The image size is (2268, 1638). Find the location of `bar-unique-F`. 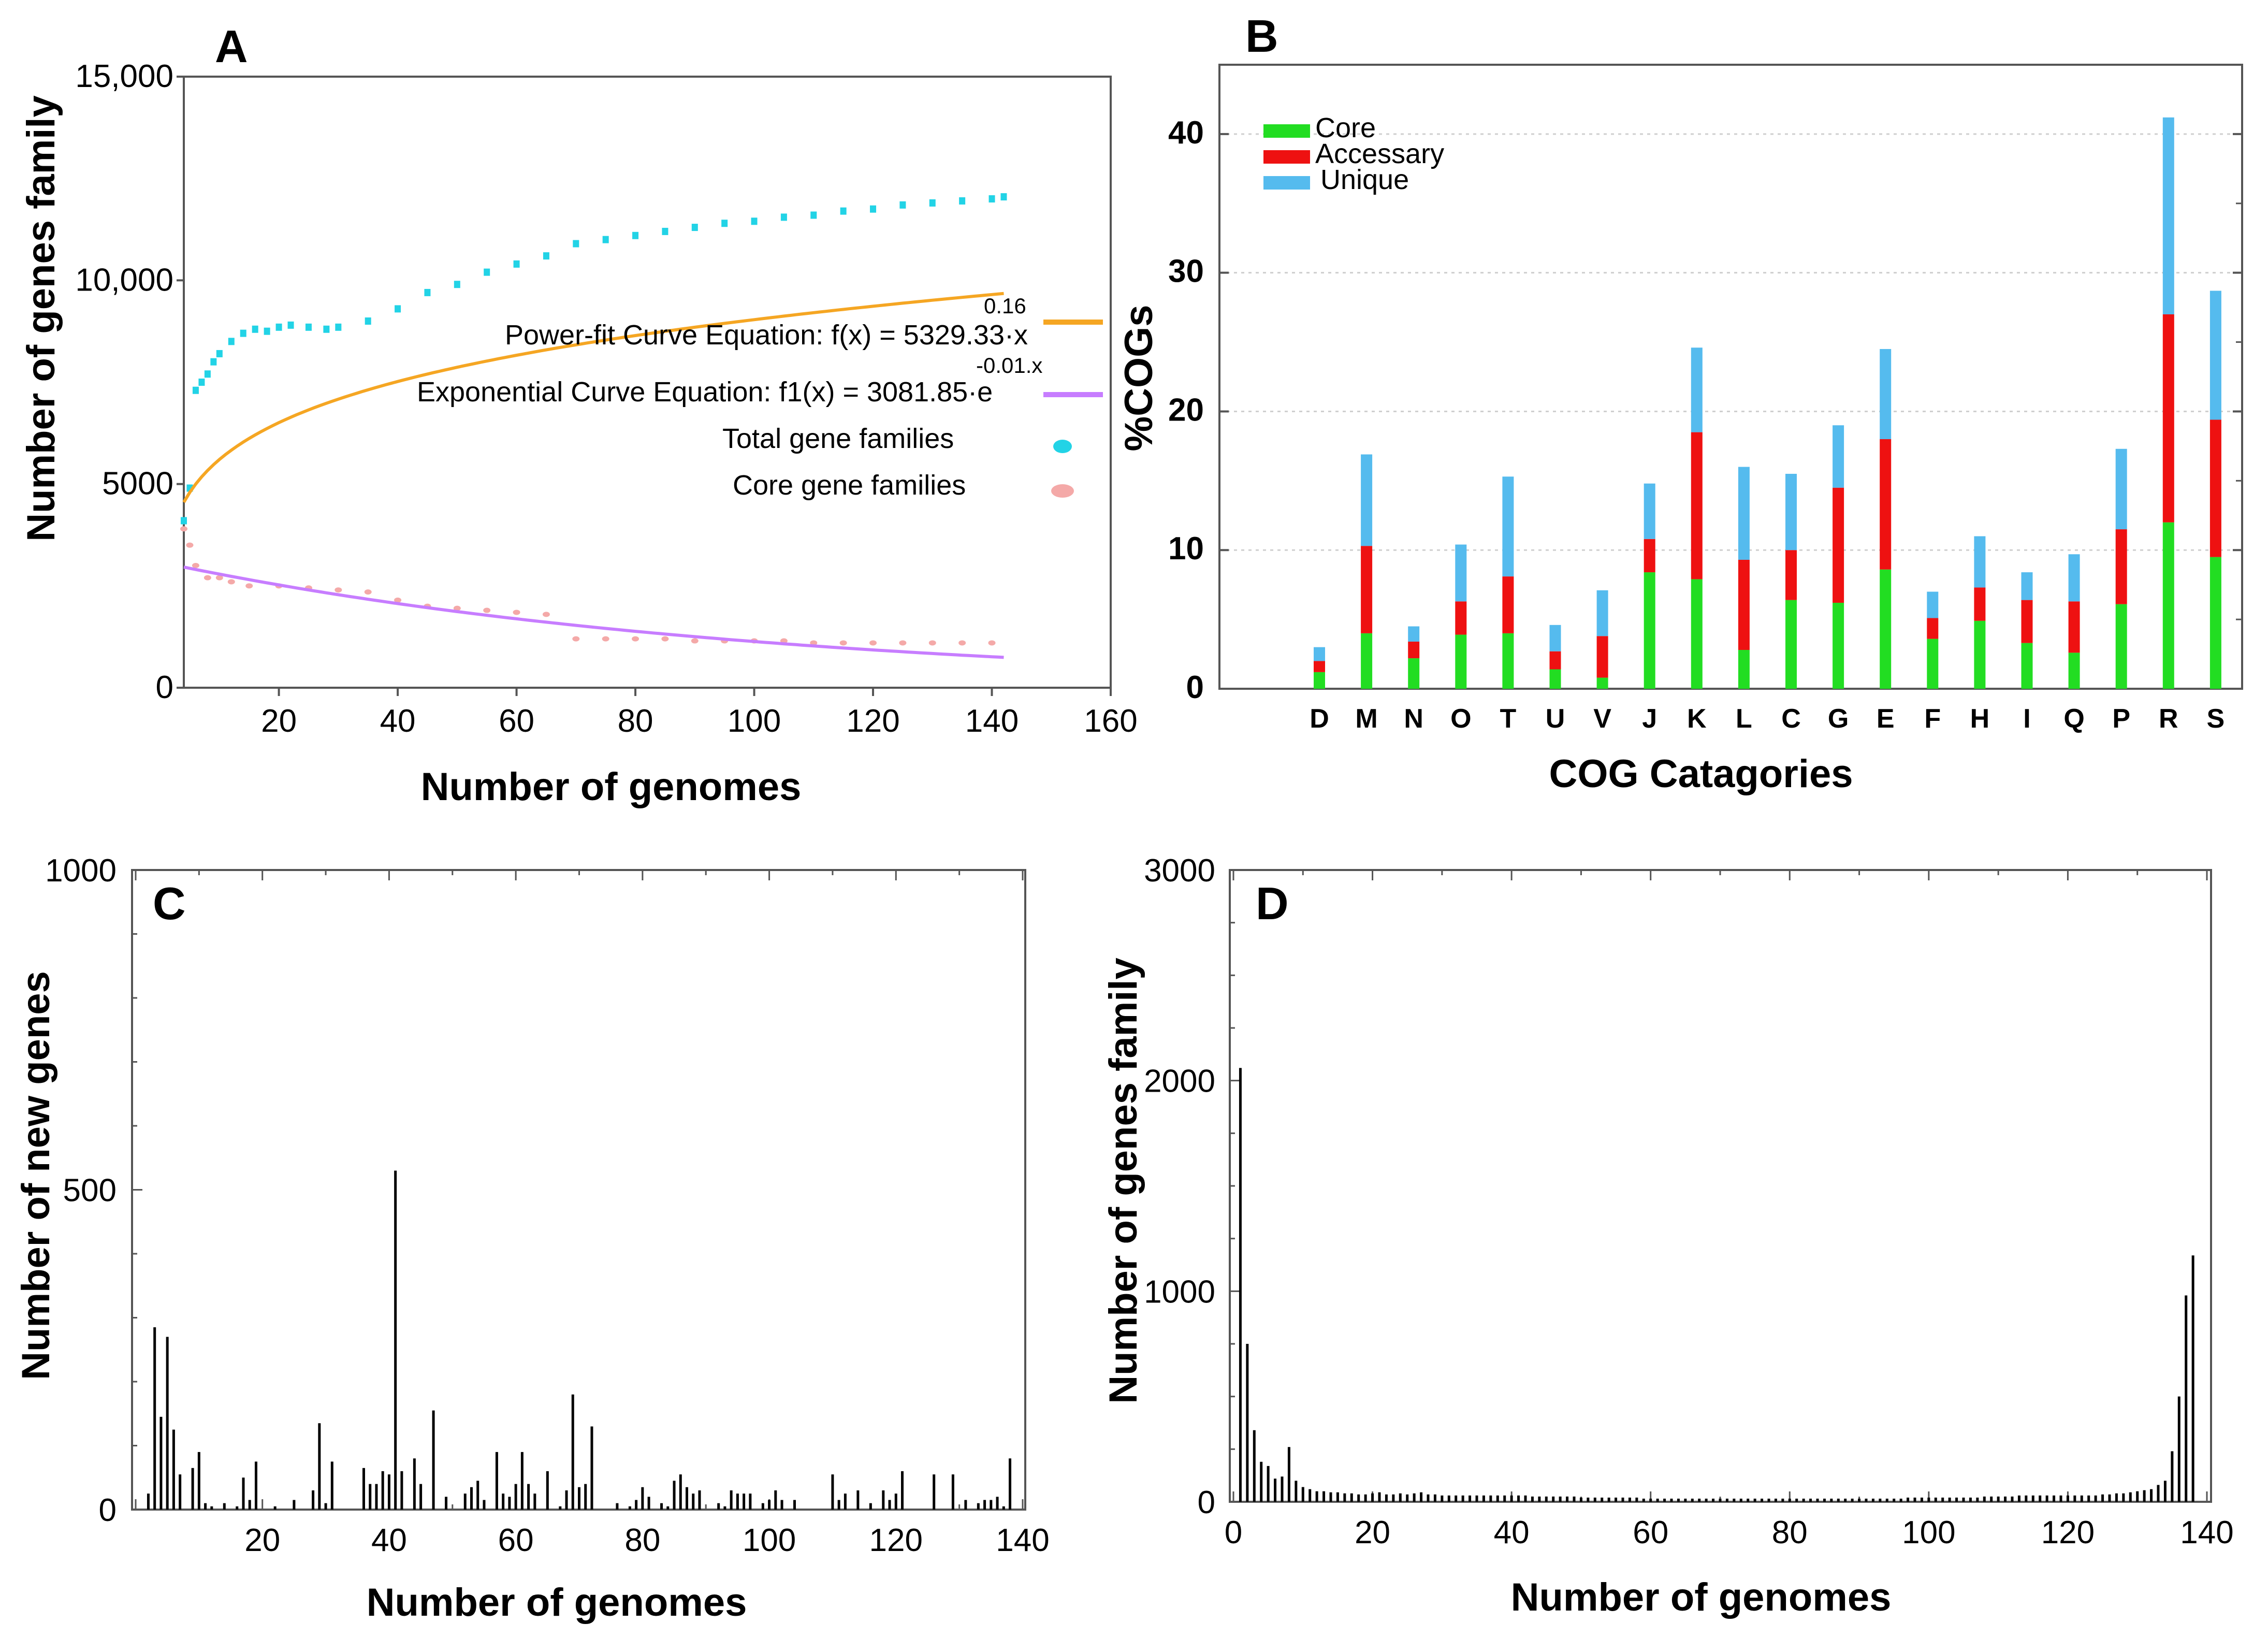

bar-unique-F is located at coordinates (1933, 604).